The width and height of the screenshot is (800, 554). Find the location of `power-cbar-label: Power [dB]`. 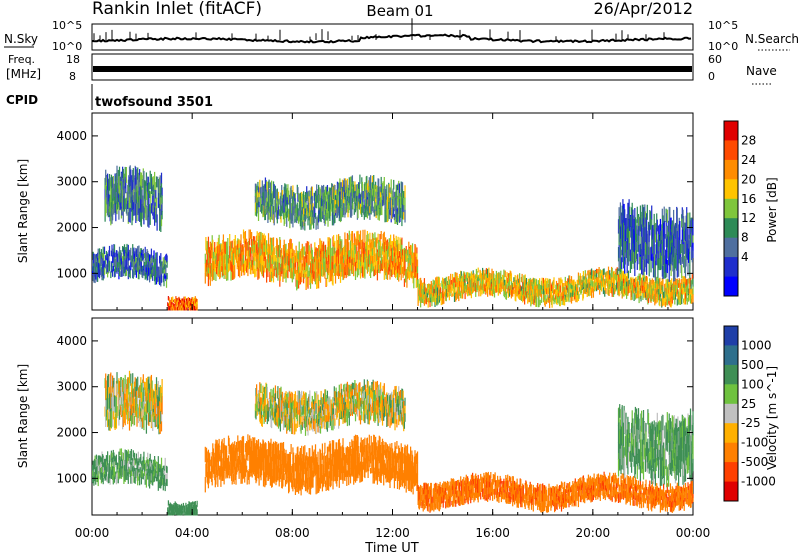

power-cbar-label: Power [dB] is located at coordinates (772, 209).